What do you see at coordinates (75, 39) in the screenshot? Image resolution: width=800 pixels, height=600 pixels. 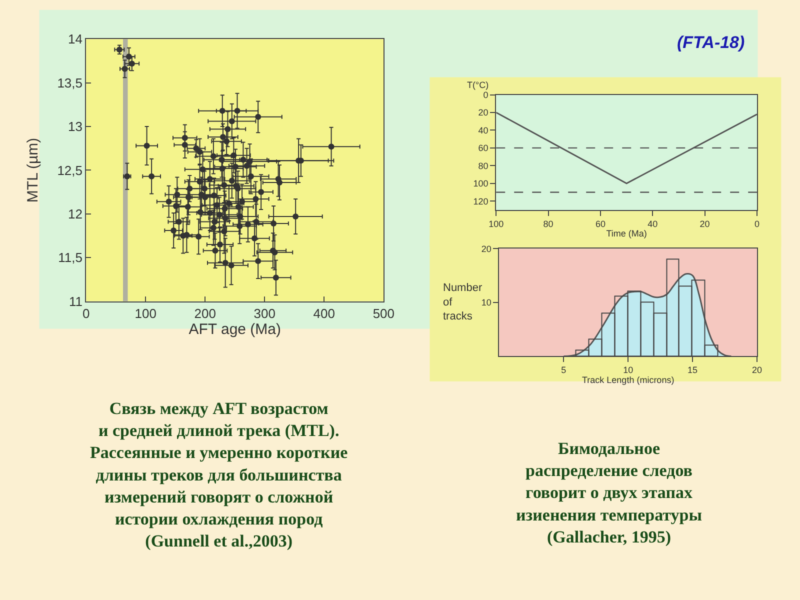 I see `y-tick-label: 14` at bounding box center [75, 39].